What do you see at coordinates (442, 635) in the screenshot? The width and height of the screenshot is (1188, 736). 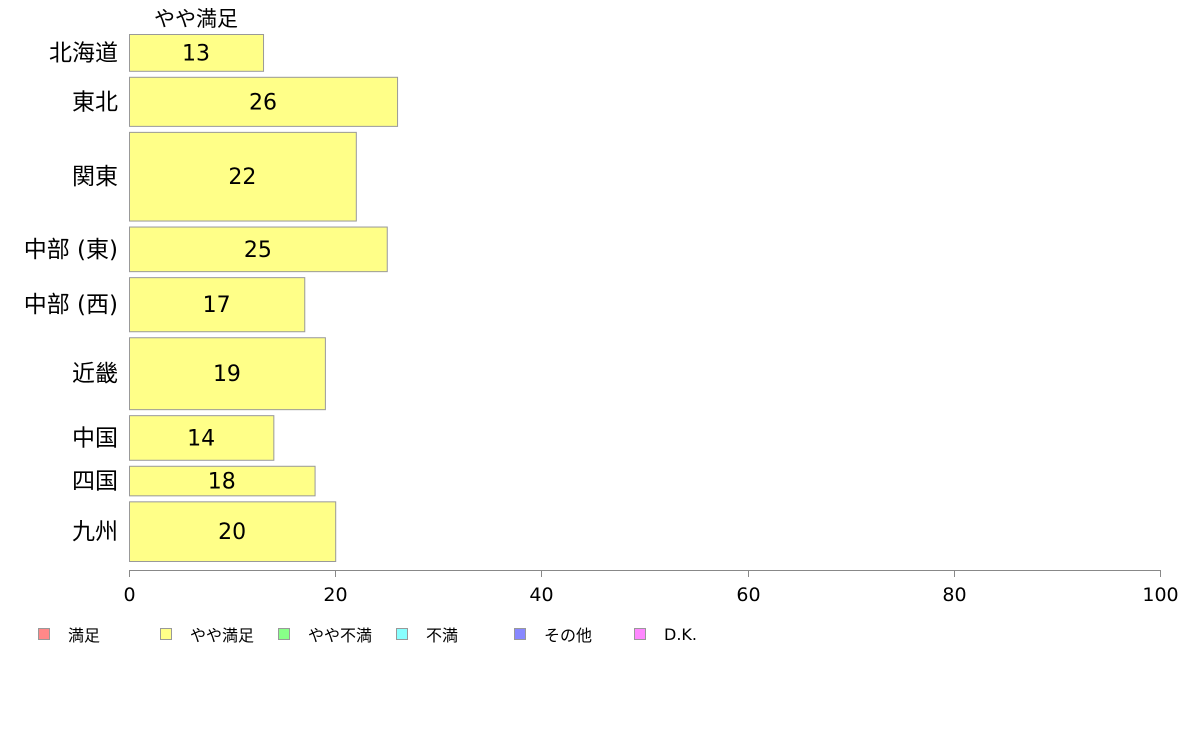 I see `legend-label: 不満` at bounding box center [442, 635].